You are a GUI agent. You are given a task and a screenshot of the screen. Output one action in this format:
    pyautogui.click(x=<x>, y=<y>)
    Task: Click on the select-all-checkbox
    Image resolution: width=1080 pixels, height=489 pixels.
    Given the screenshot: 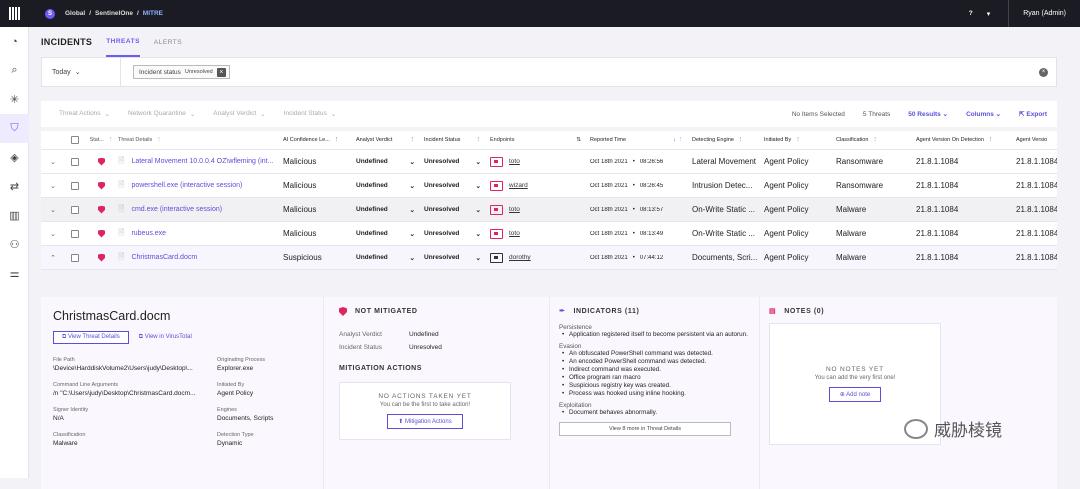 What is the action you would take?
    pyautogui.click(x=75, y=140)
    